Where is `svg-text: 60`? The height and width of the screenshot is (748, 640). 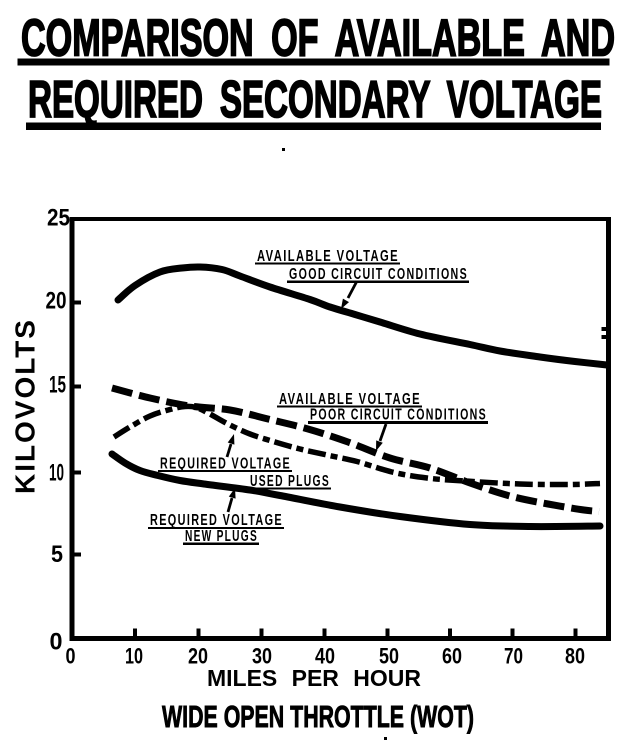
svg-text: 60 is located at coordinates (452, 656).